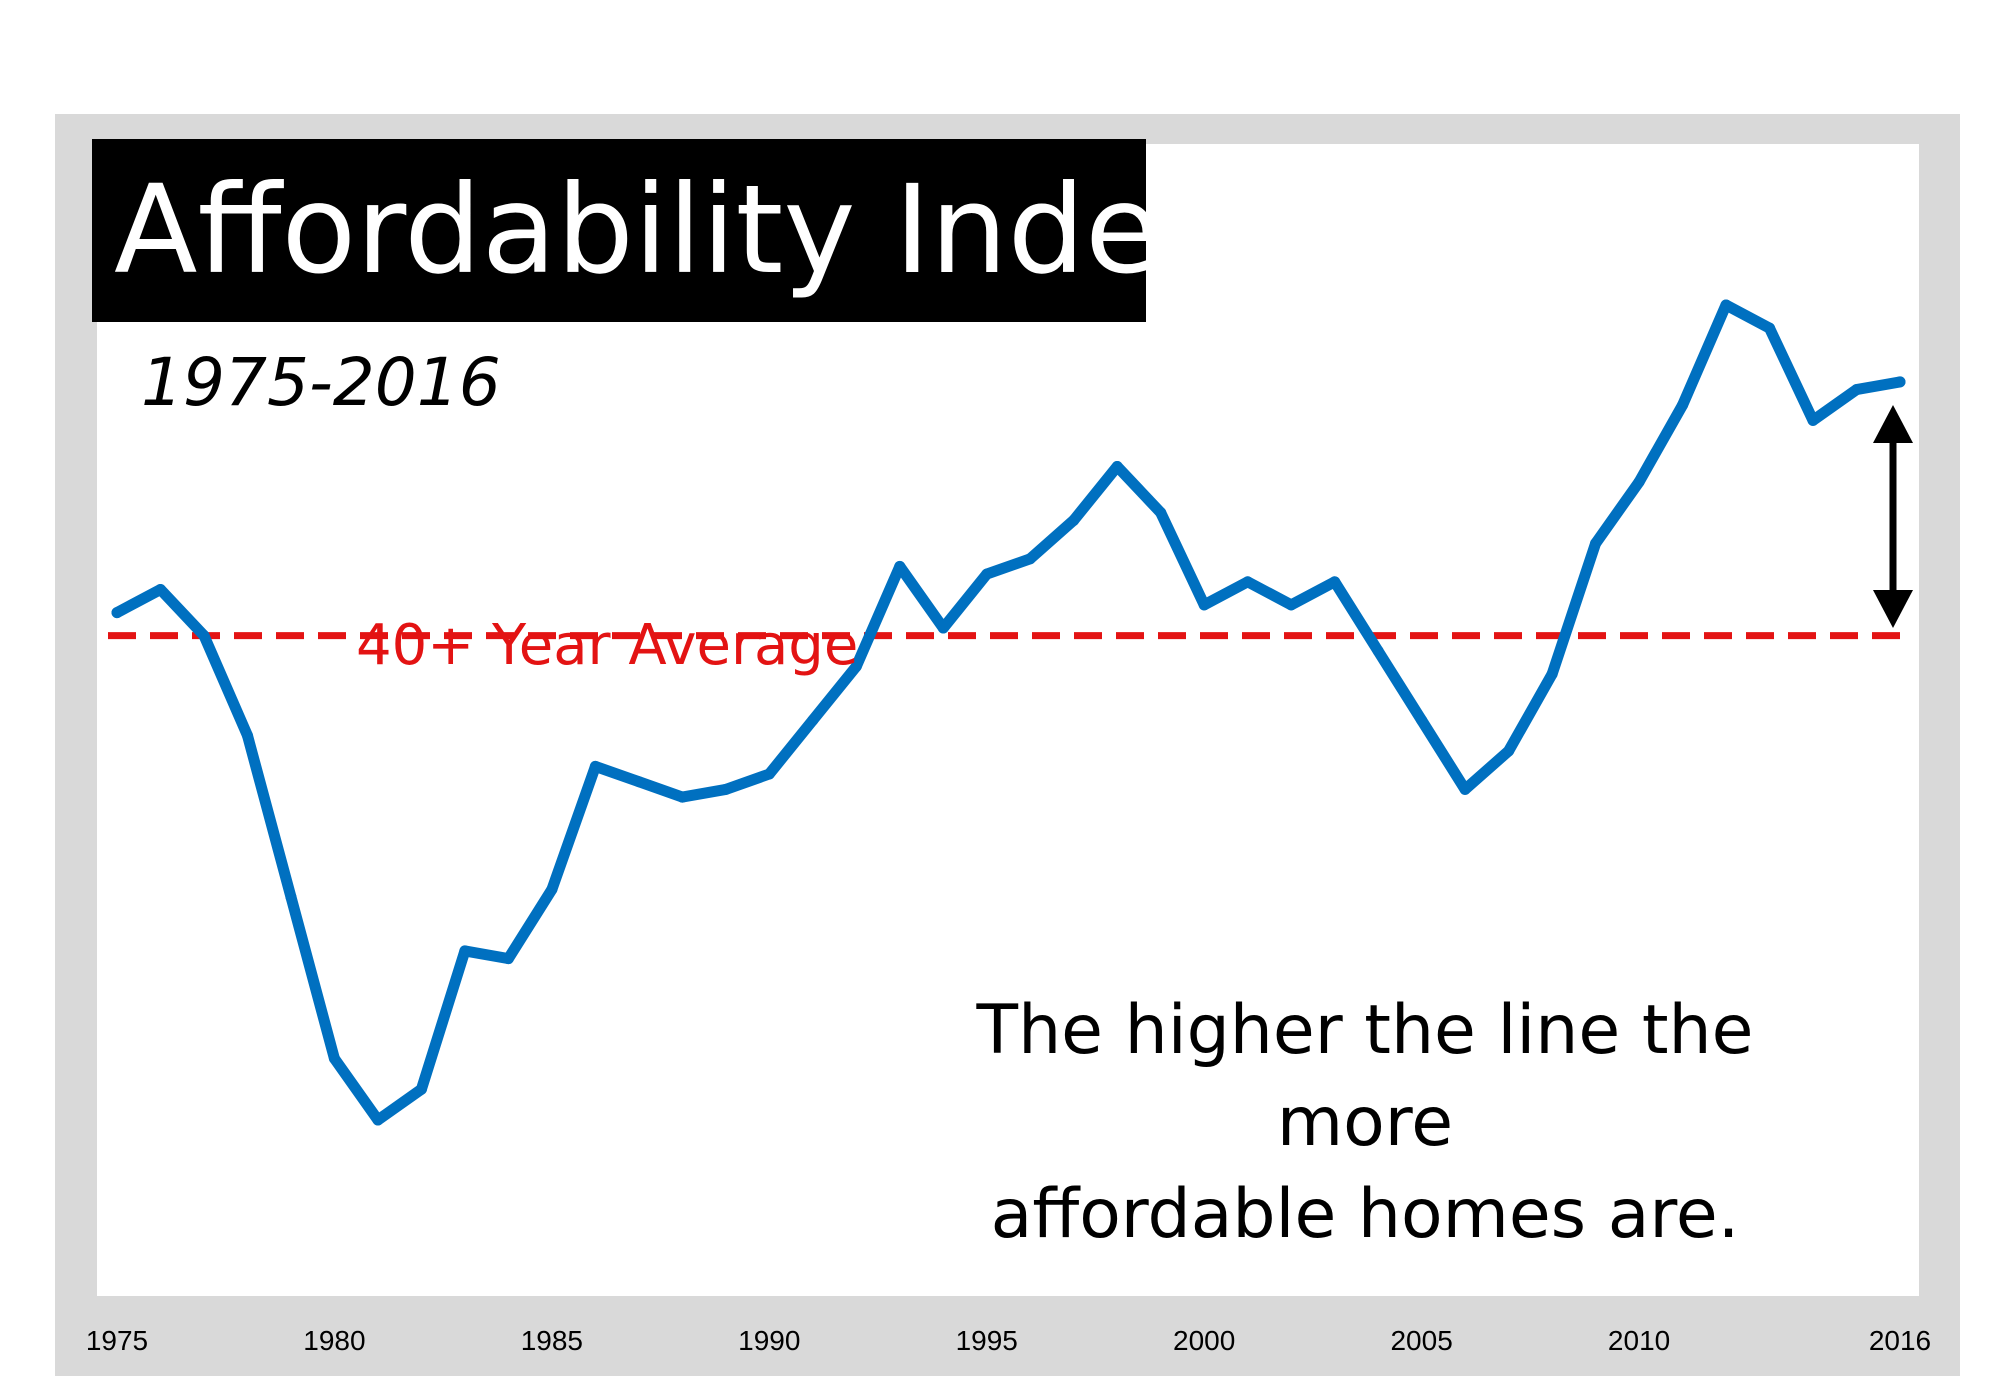 This screenshot has height=1388, width=2000. What do you see at coordinates (1900, 382) in the screenshot?
I see `data-point-2016` at bounding box center [1900, 382].